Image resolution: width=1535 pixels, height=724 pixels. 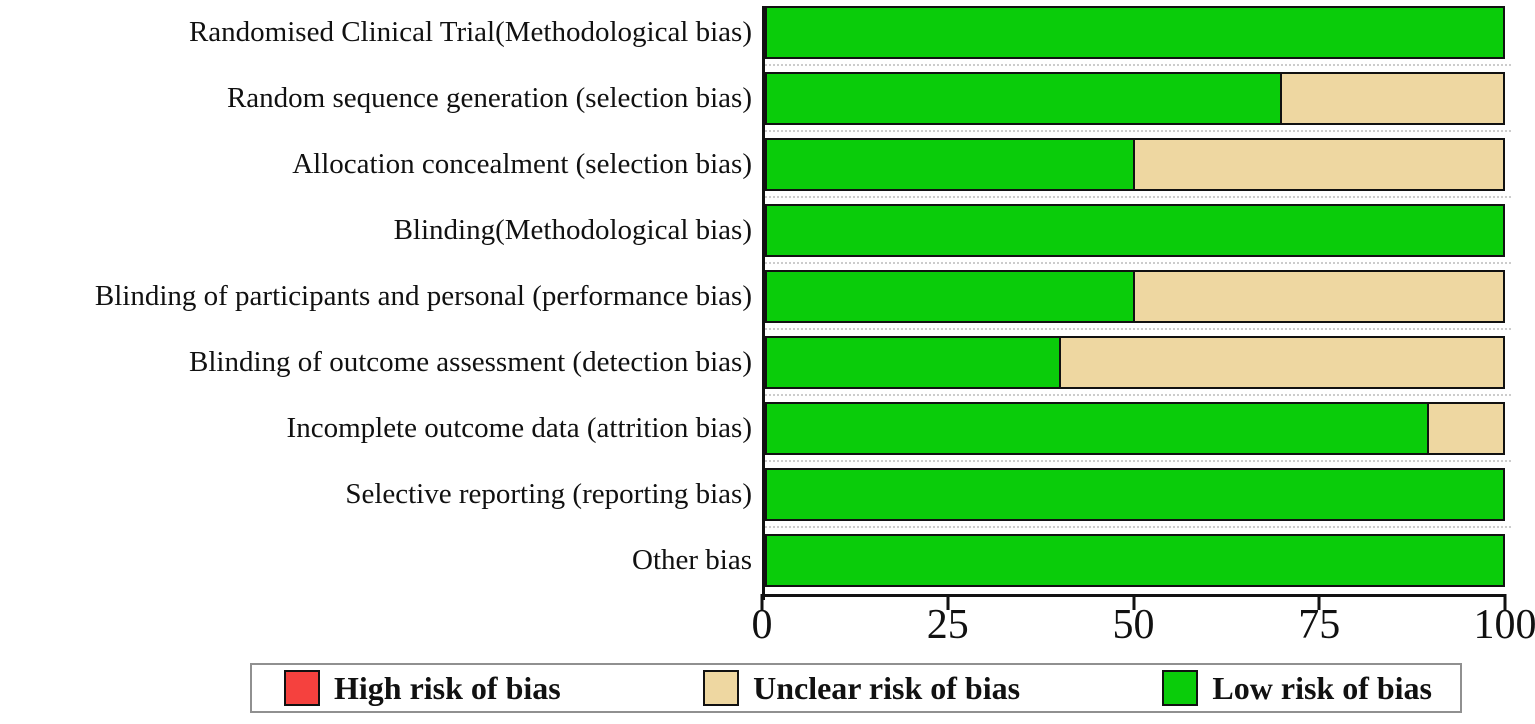 I want to click on category-label: Other bias, so click(x=692, y=560).